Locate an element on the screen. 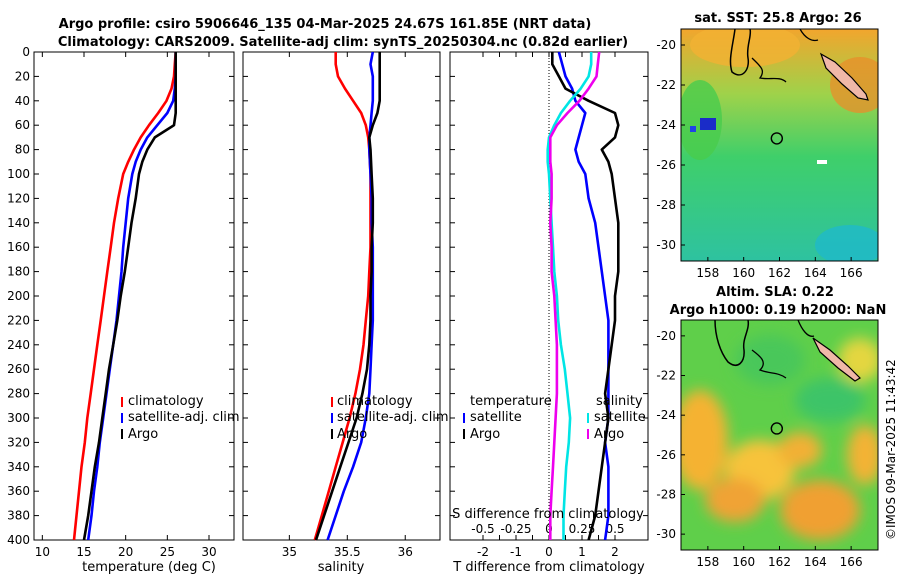  legend-label-salinity-argo: Argo is located at coordinates (609, 434).